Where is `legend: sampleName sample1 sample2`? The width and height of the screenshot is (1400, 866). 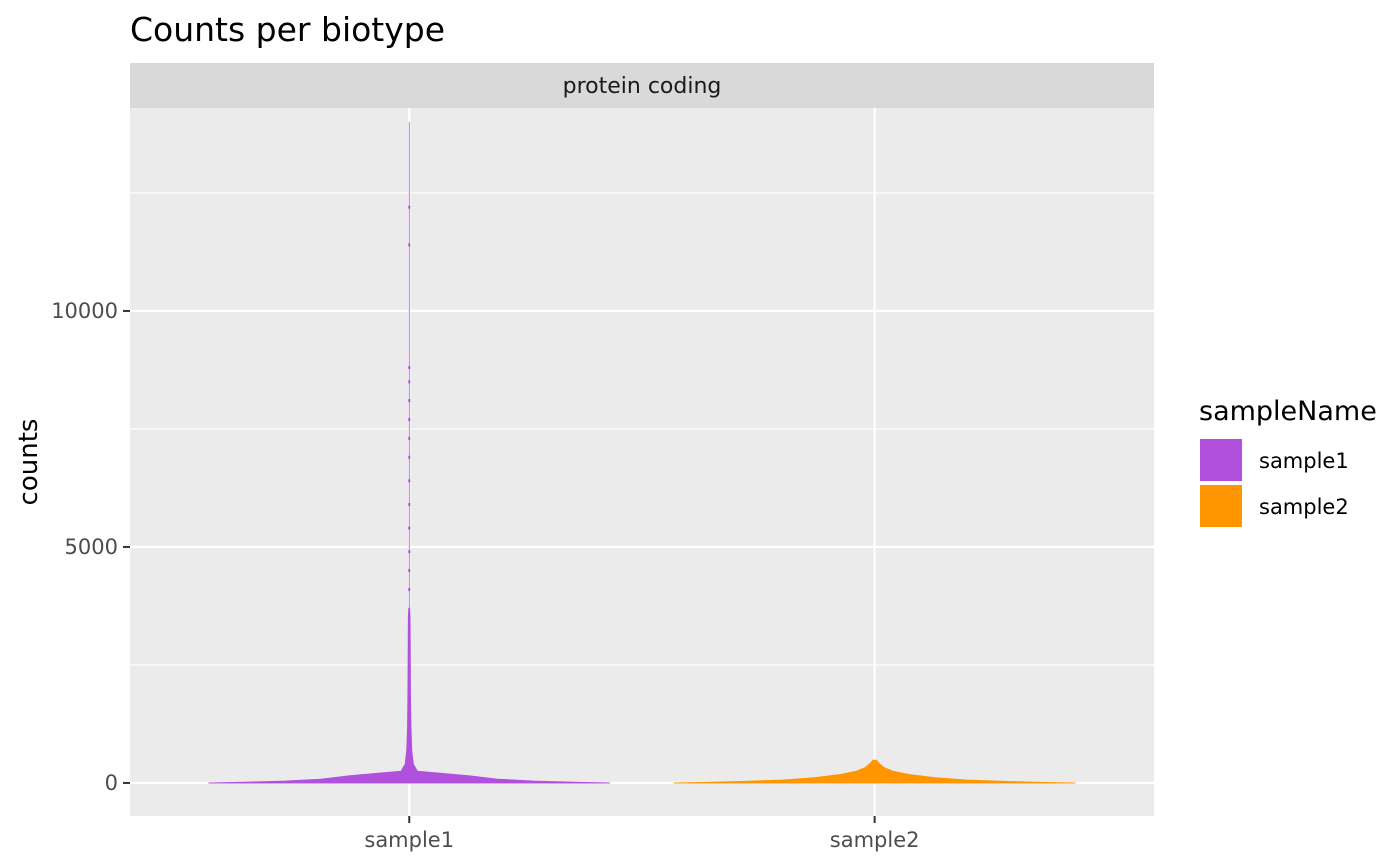 legend: sampleName sample1 sample2 is located at coordinates (1287, 462).